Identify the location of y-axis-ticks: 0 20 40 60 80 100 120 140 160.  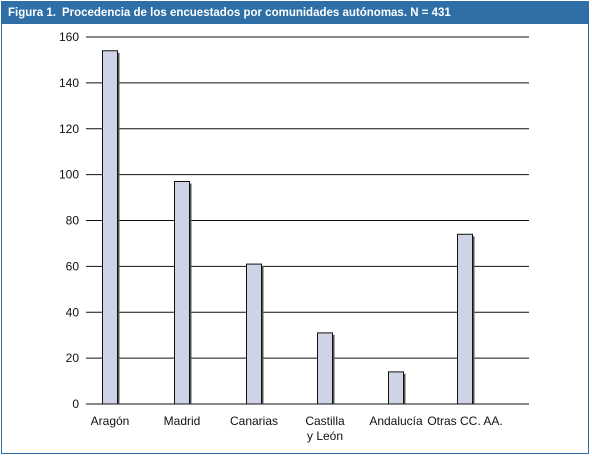
(69, 220).